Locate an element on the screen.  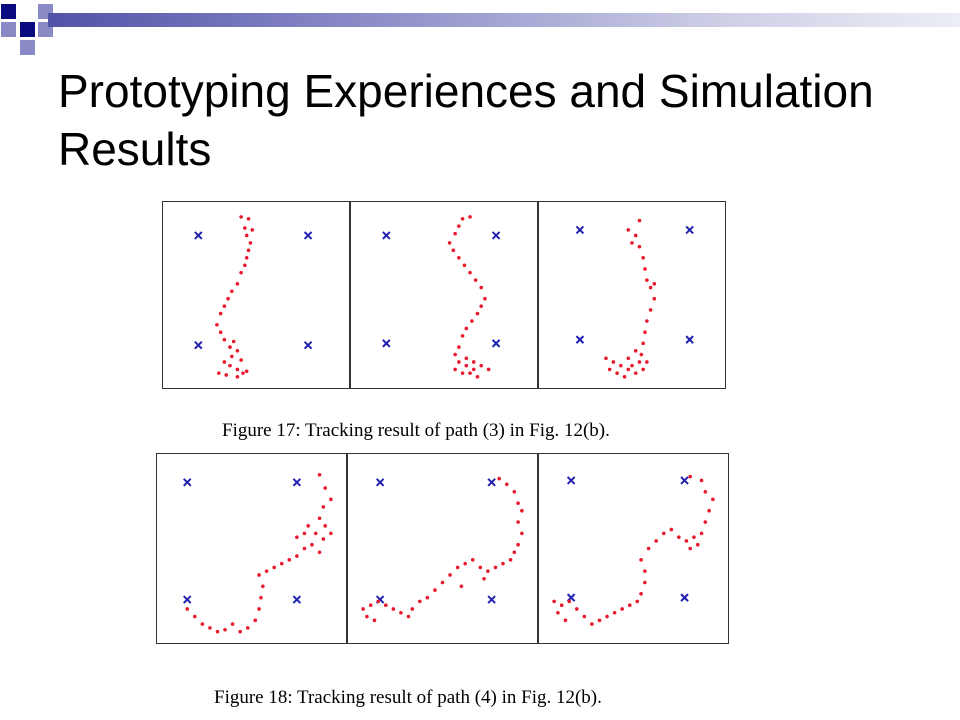
panel-frame is located at coordinates (632, 295).